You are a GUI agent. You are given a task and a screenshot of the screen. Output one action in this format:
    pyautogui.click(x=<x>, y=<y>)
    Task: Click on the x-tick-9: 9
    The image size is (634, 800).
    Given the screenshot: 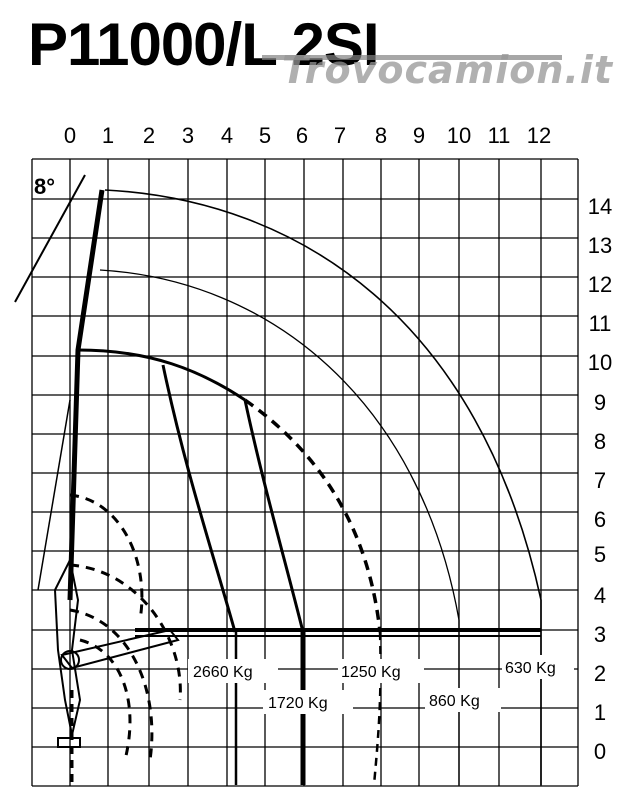 What is the action you would take?
    pyautogui.click(x=419, y=135)
    